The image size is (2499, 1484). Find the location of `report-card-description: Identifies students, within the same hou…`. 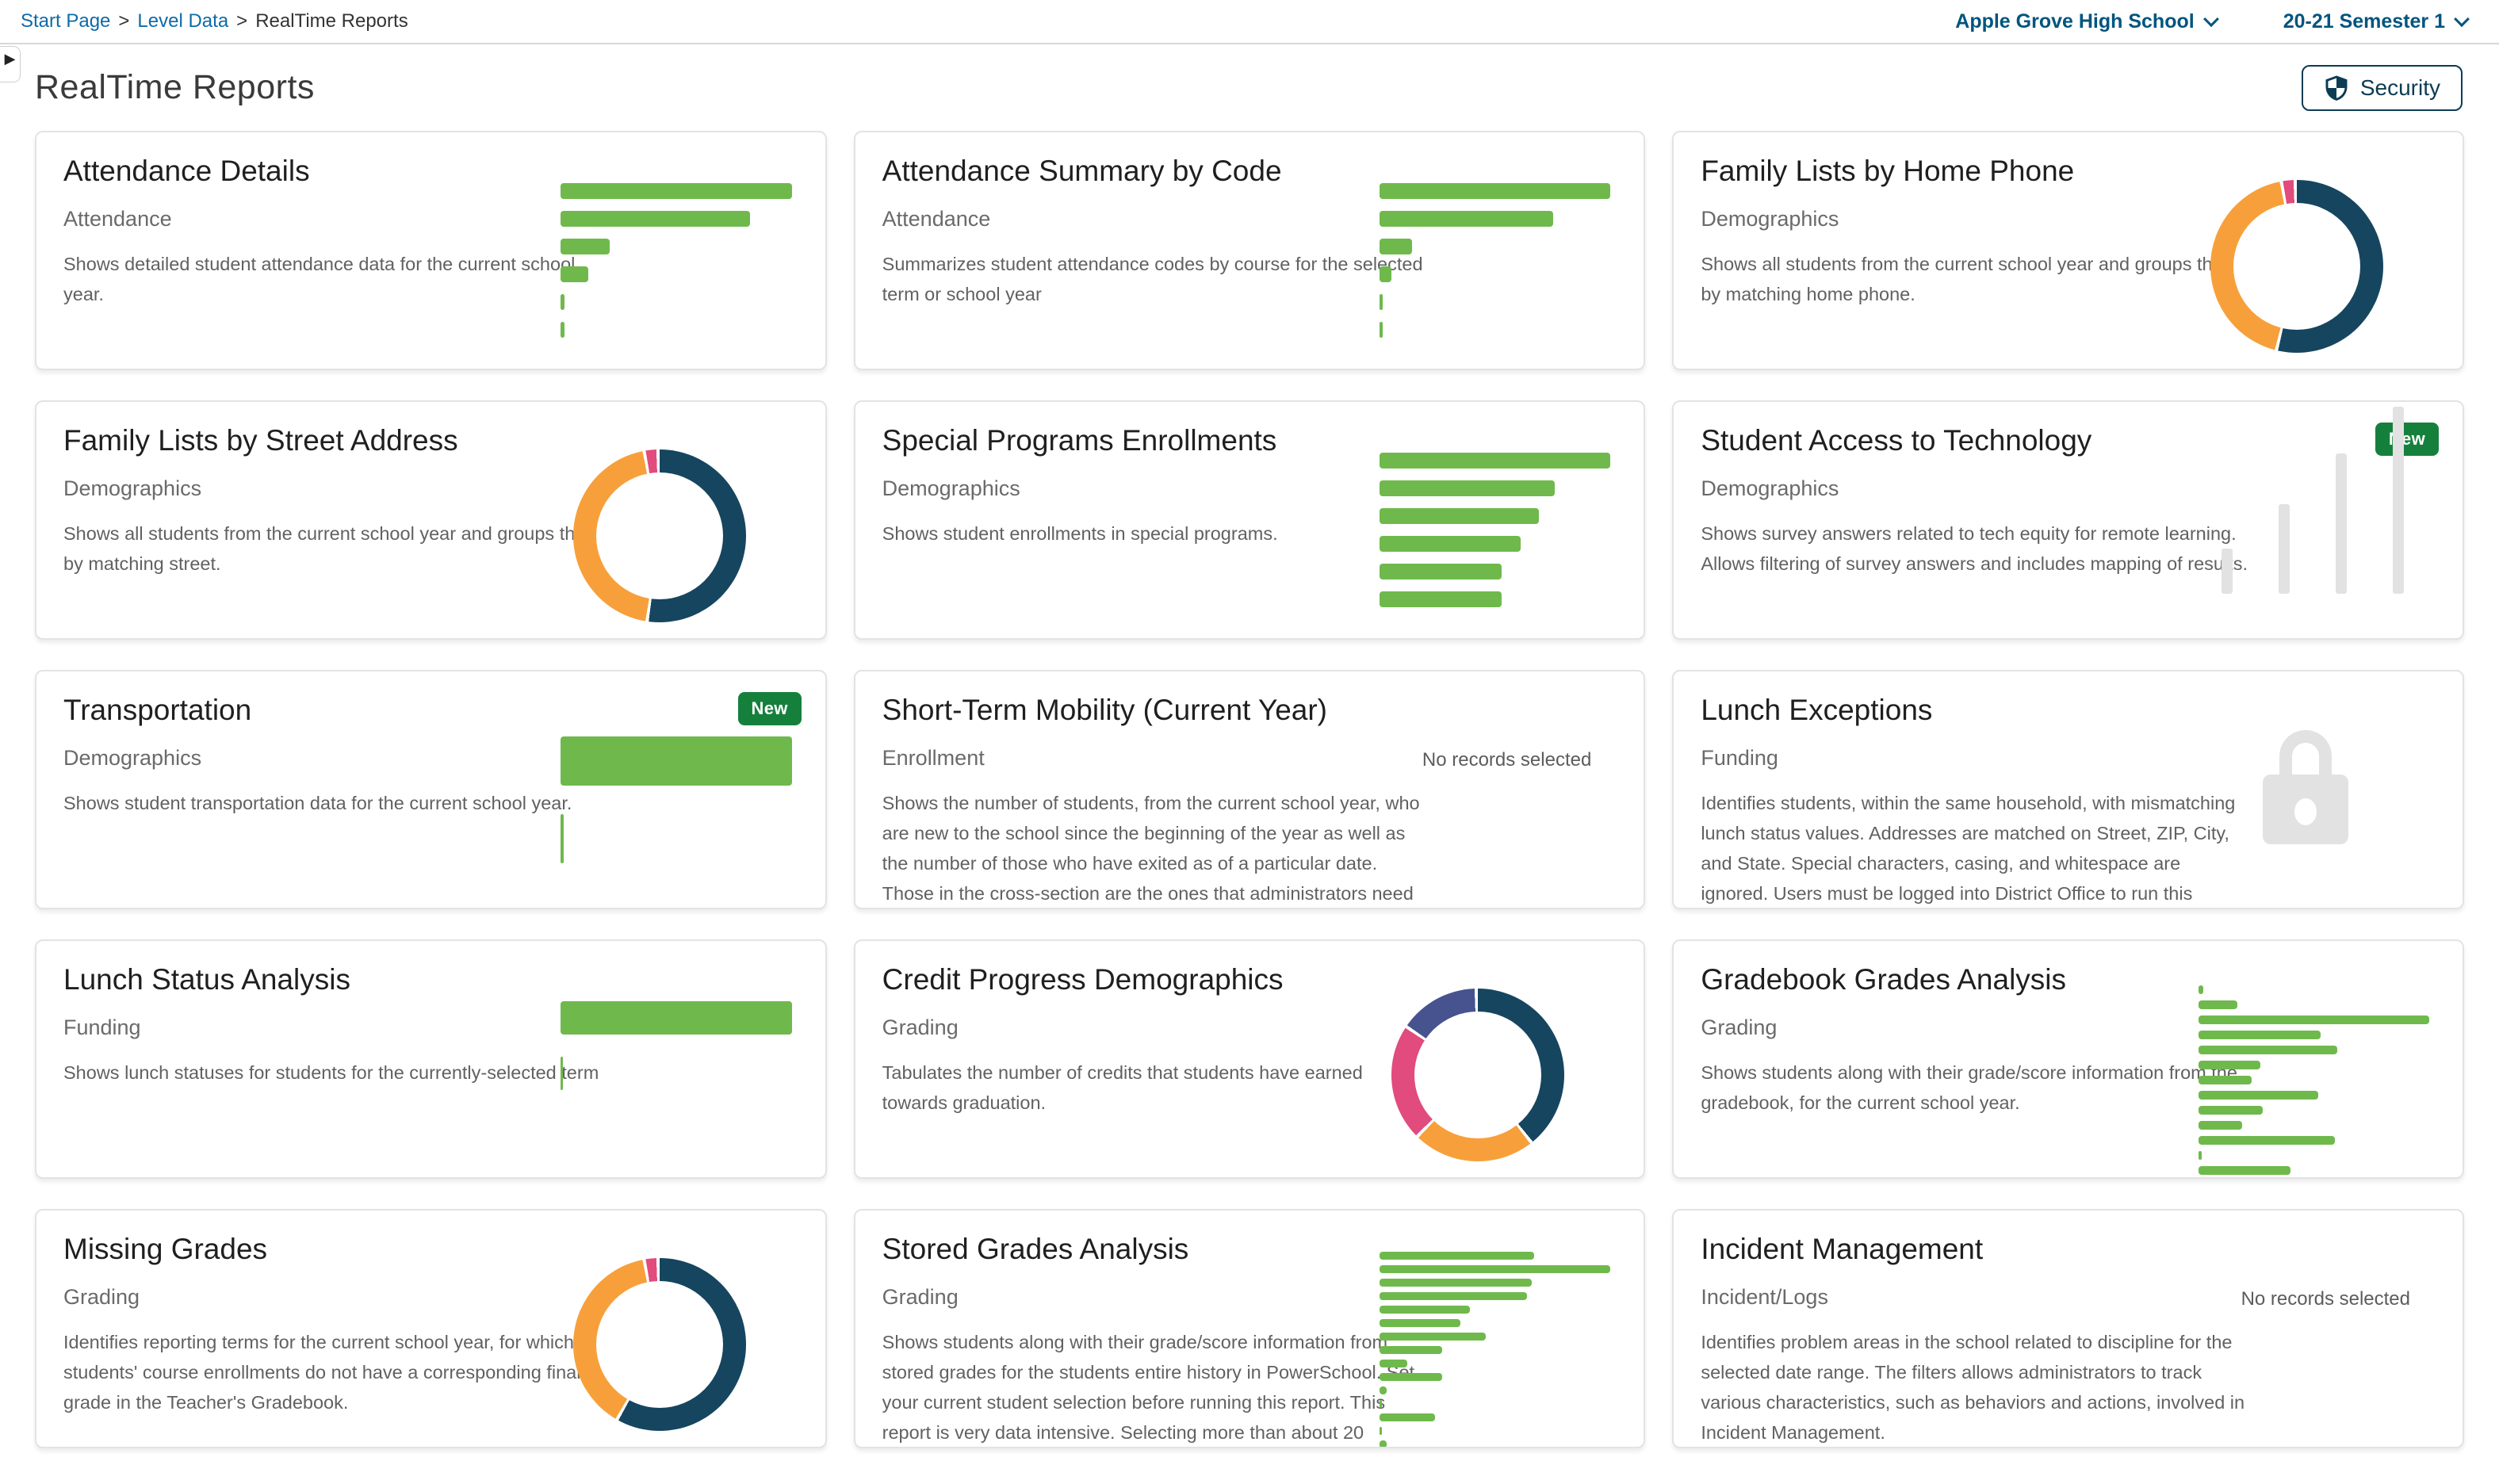

report-card-description: Identifies students, within the same hou… is located at coordinates (1968, 849).